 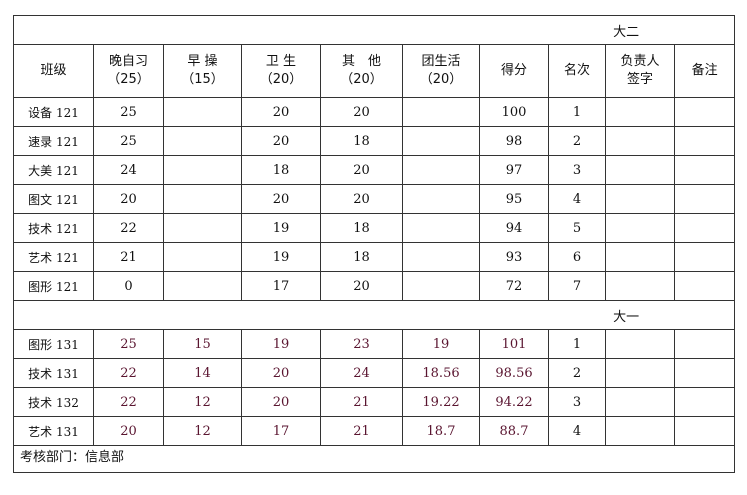 I want to click on section-label: 大一, so click(x=374, y=315).